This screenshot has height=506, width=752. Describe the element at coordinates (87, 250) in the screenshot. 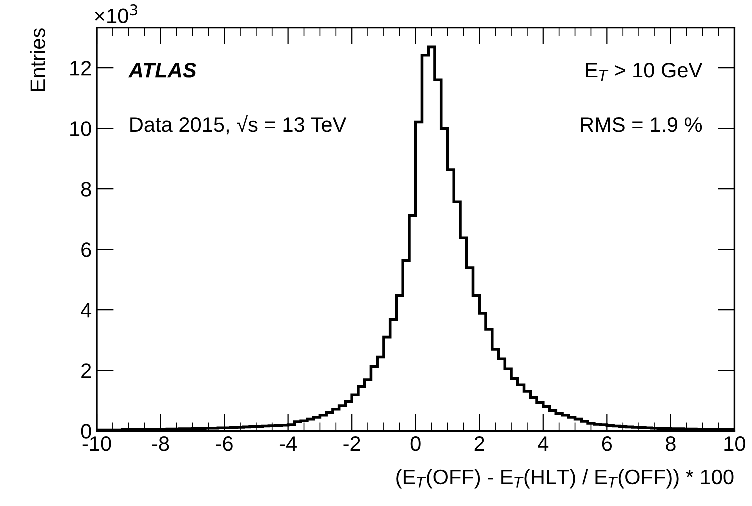

I see `y-tick-label: 6` at that location.